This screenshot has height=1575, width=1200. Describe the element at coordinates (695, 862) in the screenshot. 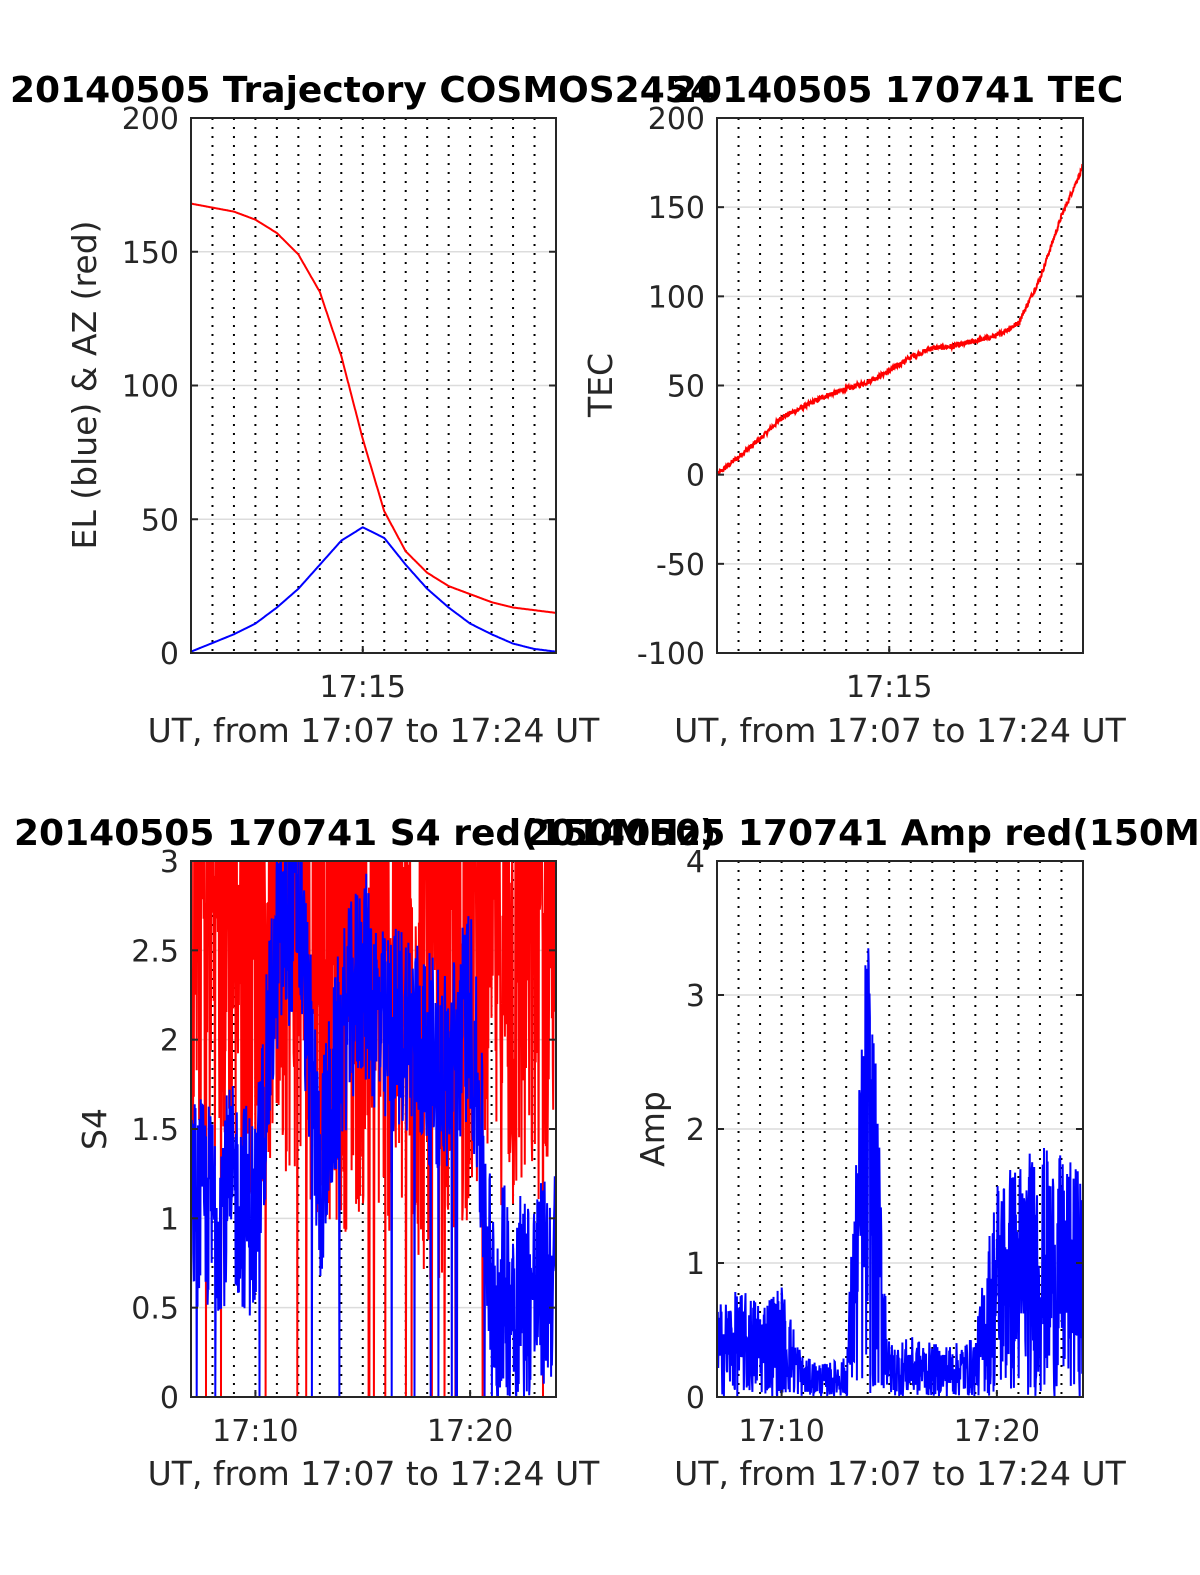

I see `y-tick-label: 4` at that location.